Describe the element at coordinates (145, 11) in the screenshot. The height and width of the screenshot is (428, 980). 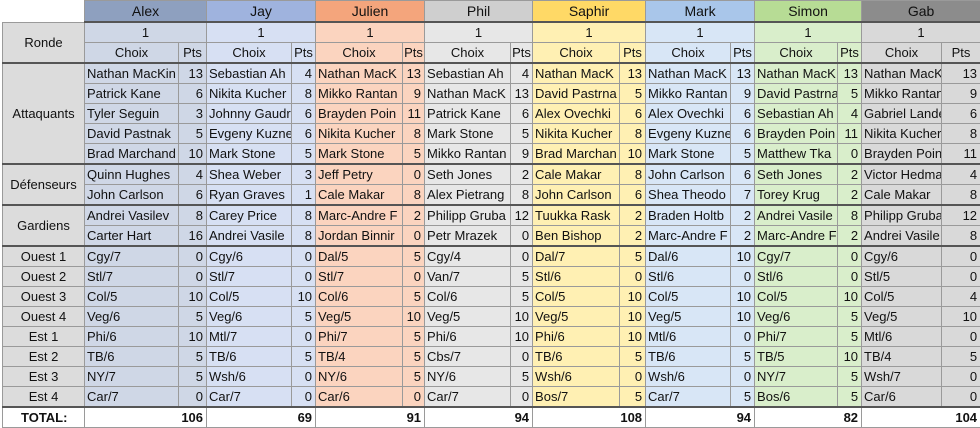
I see `player-name: Alex` at that location.